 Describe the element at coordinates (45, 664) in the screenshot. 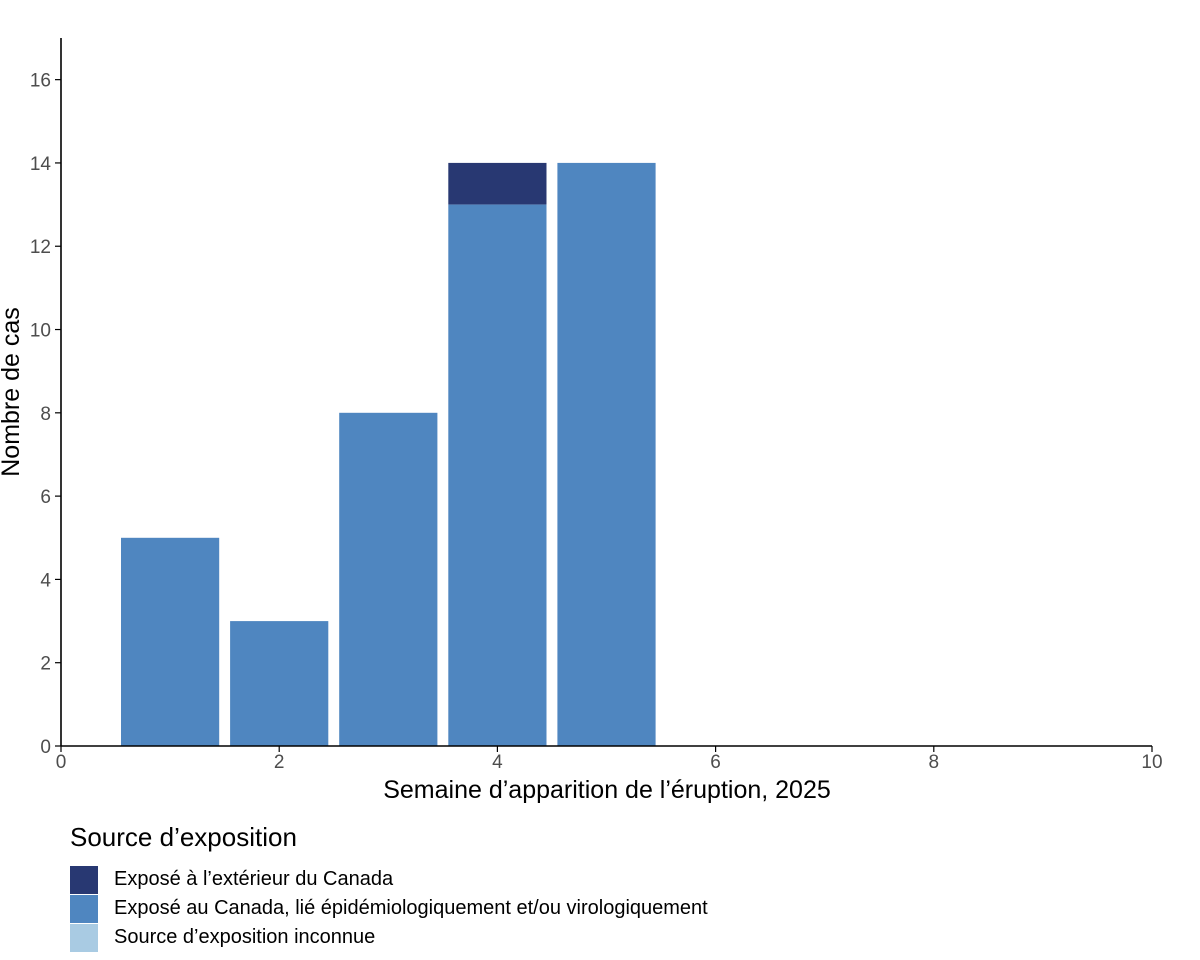

I see `y-tick-label-2: 2` at that location.